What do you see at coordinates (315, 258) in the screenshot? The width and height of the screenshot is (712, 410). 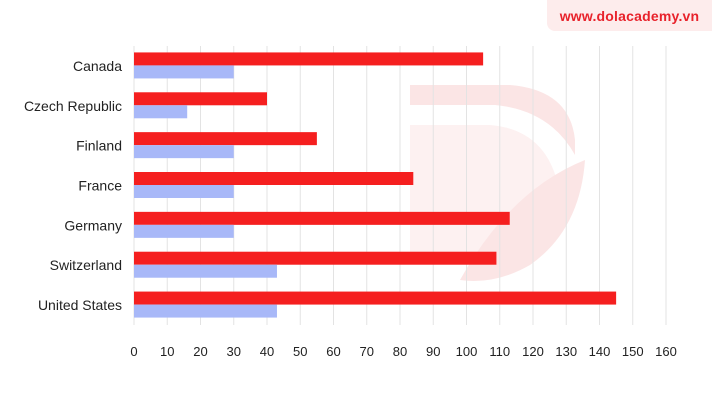 I see `bar-series-1-switzerland` at bounding box center [315, 258].